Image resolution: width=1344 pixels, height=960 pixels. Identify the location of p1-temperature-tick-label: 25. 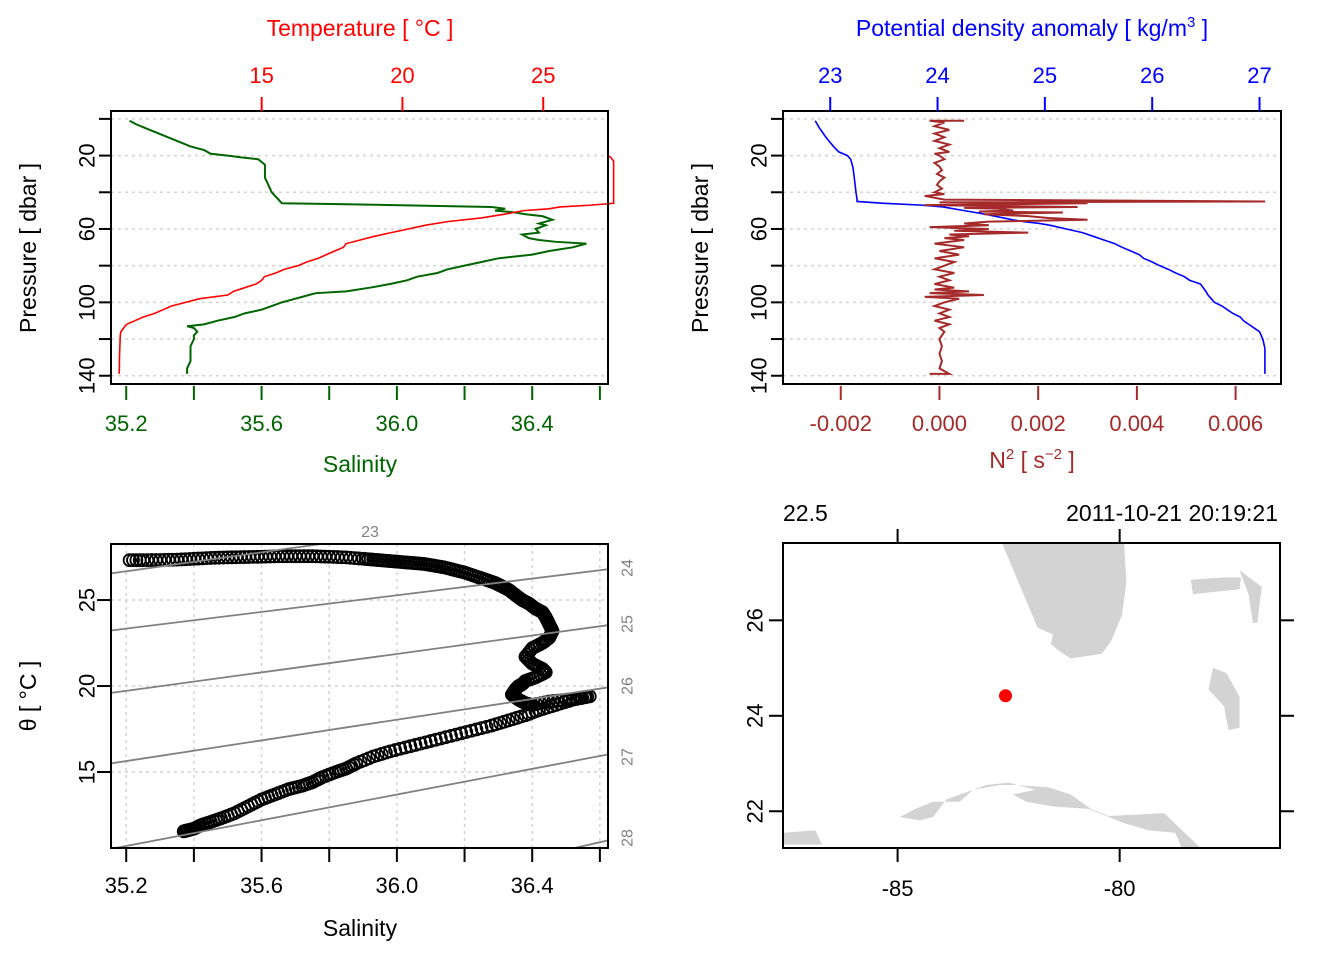
(543, 75).